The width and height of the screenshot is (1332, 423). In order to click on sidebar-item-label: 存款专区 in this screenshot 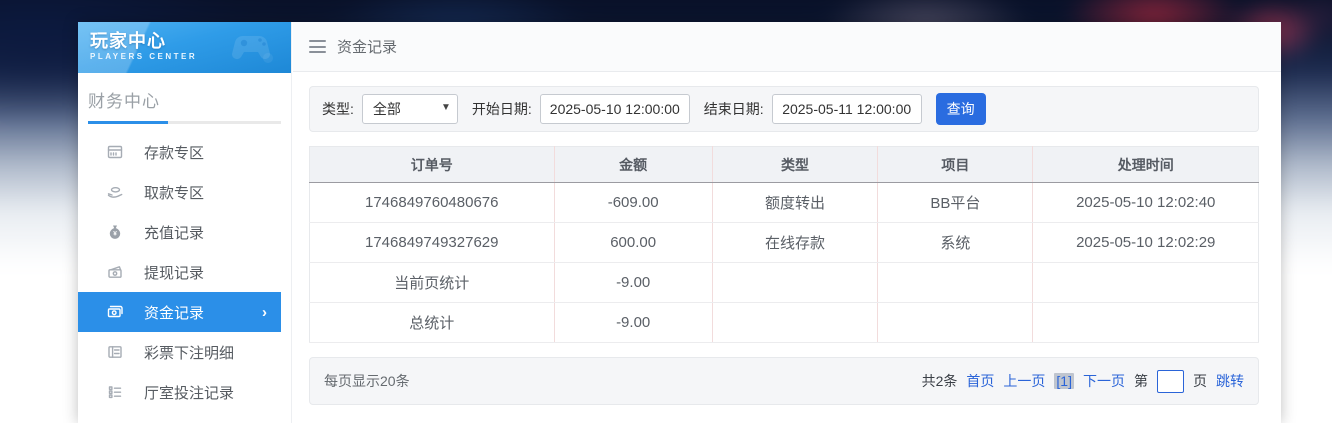, I will do `click(174, 153)`.